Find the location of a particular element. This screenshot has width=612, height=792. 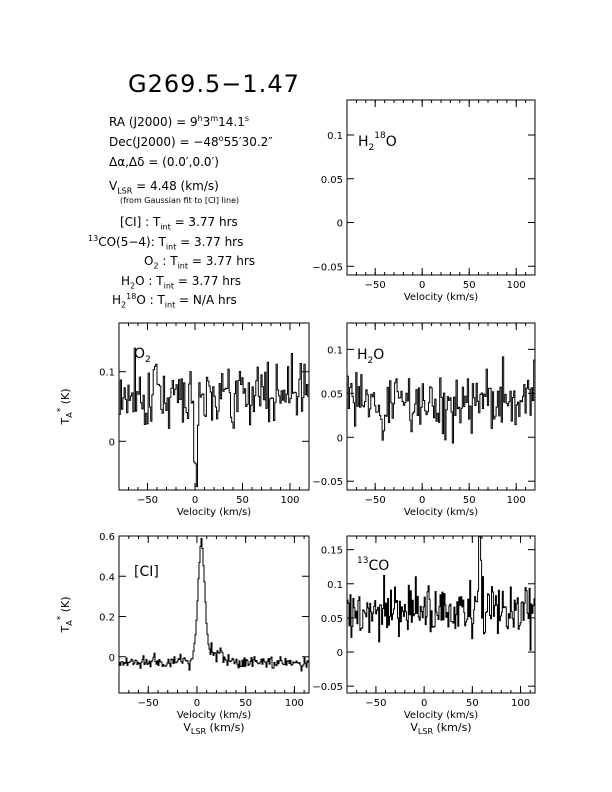

ra-mid2: 14.1 is located at coordinates (231, 122).